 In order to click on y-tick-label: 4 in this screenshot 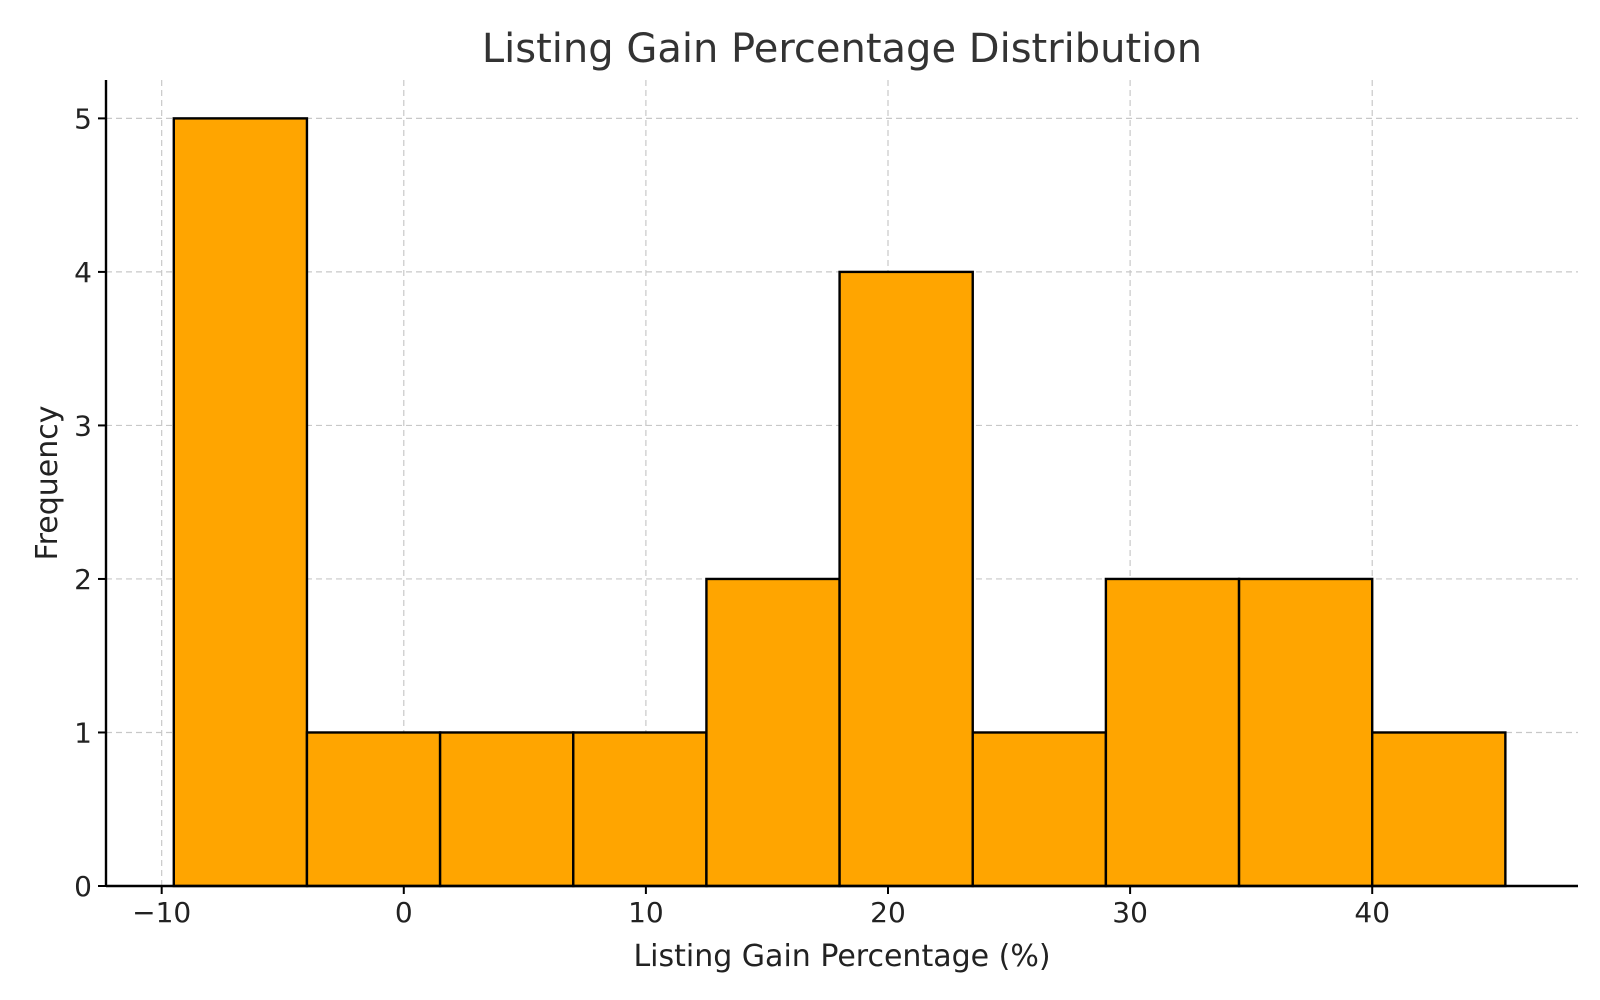, I will do `click(83, 272)`.